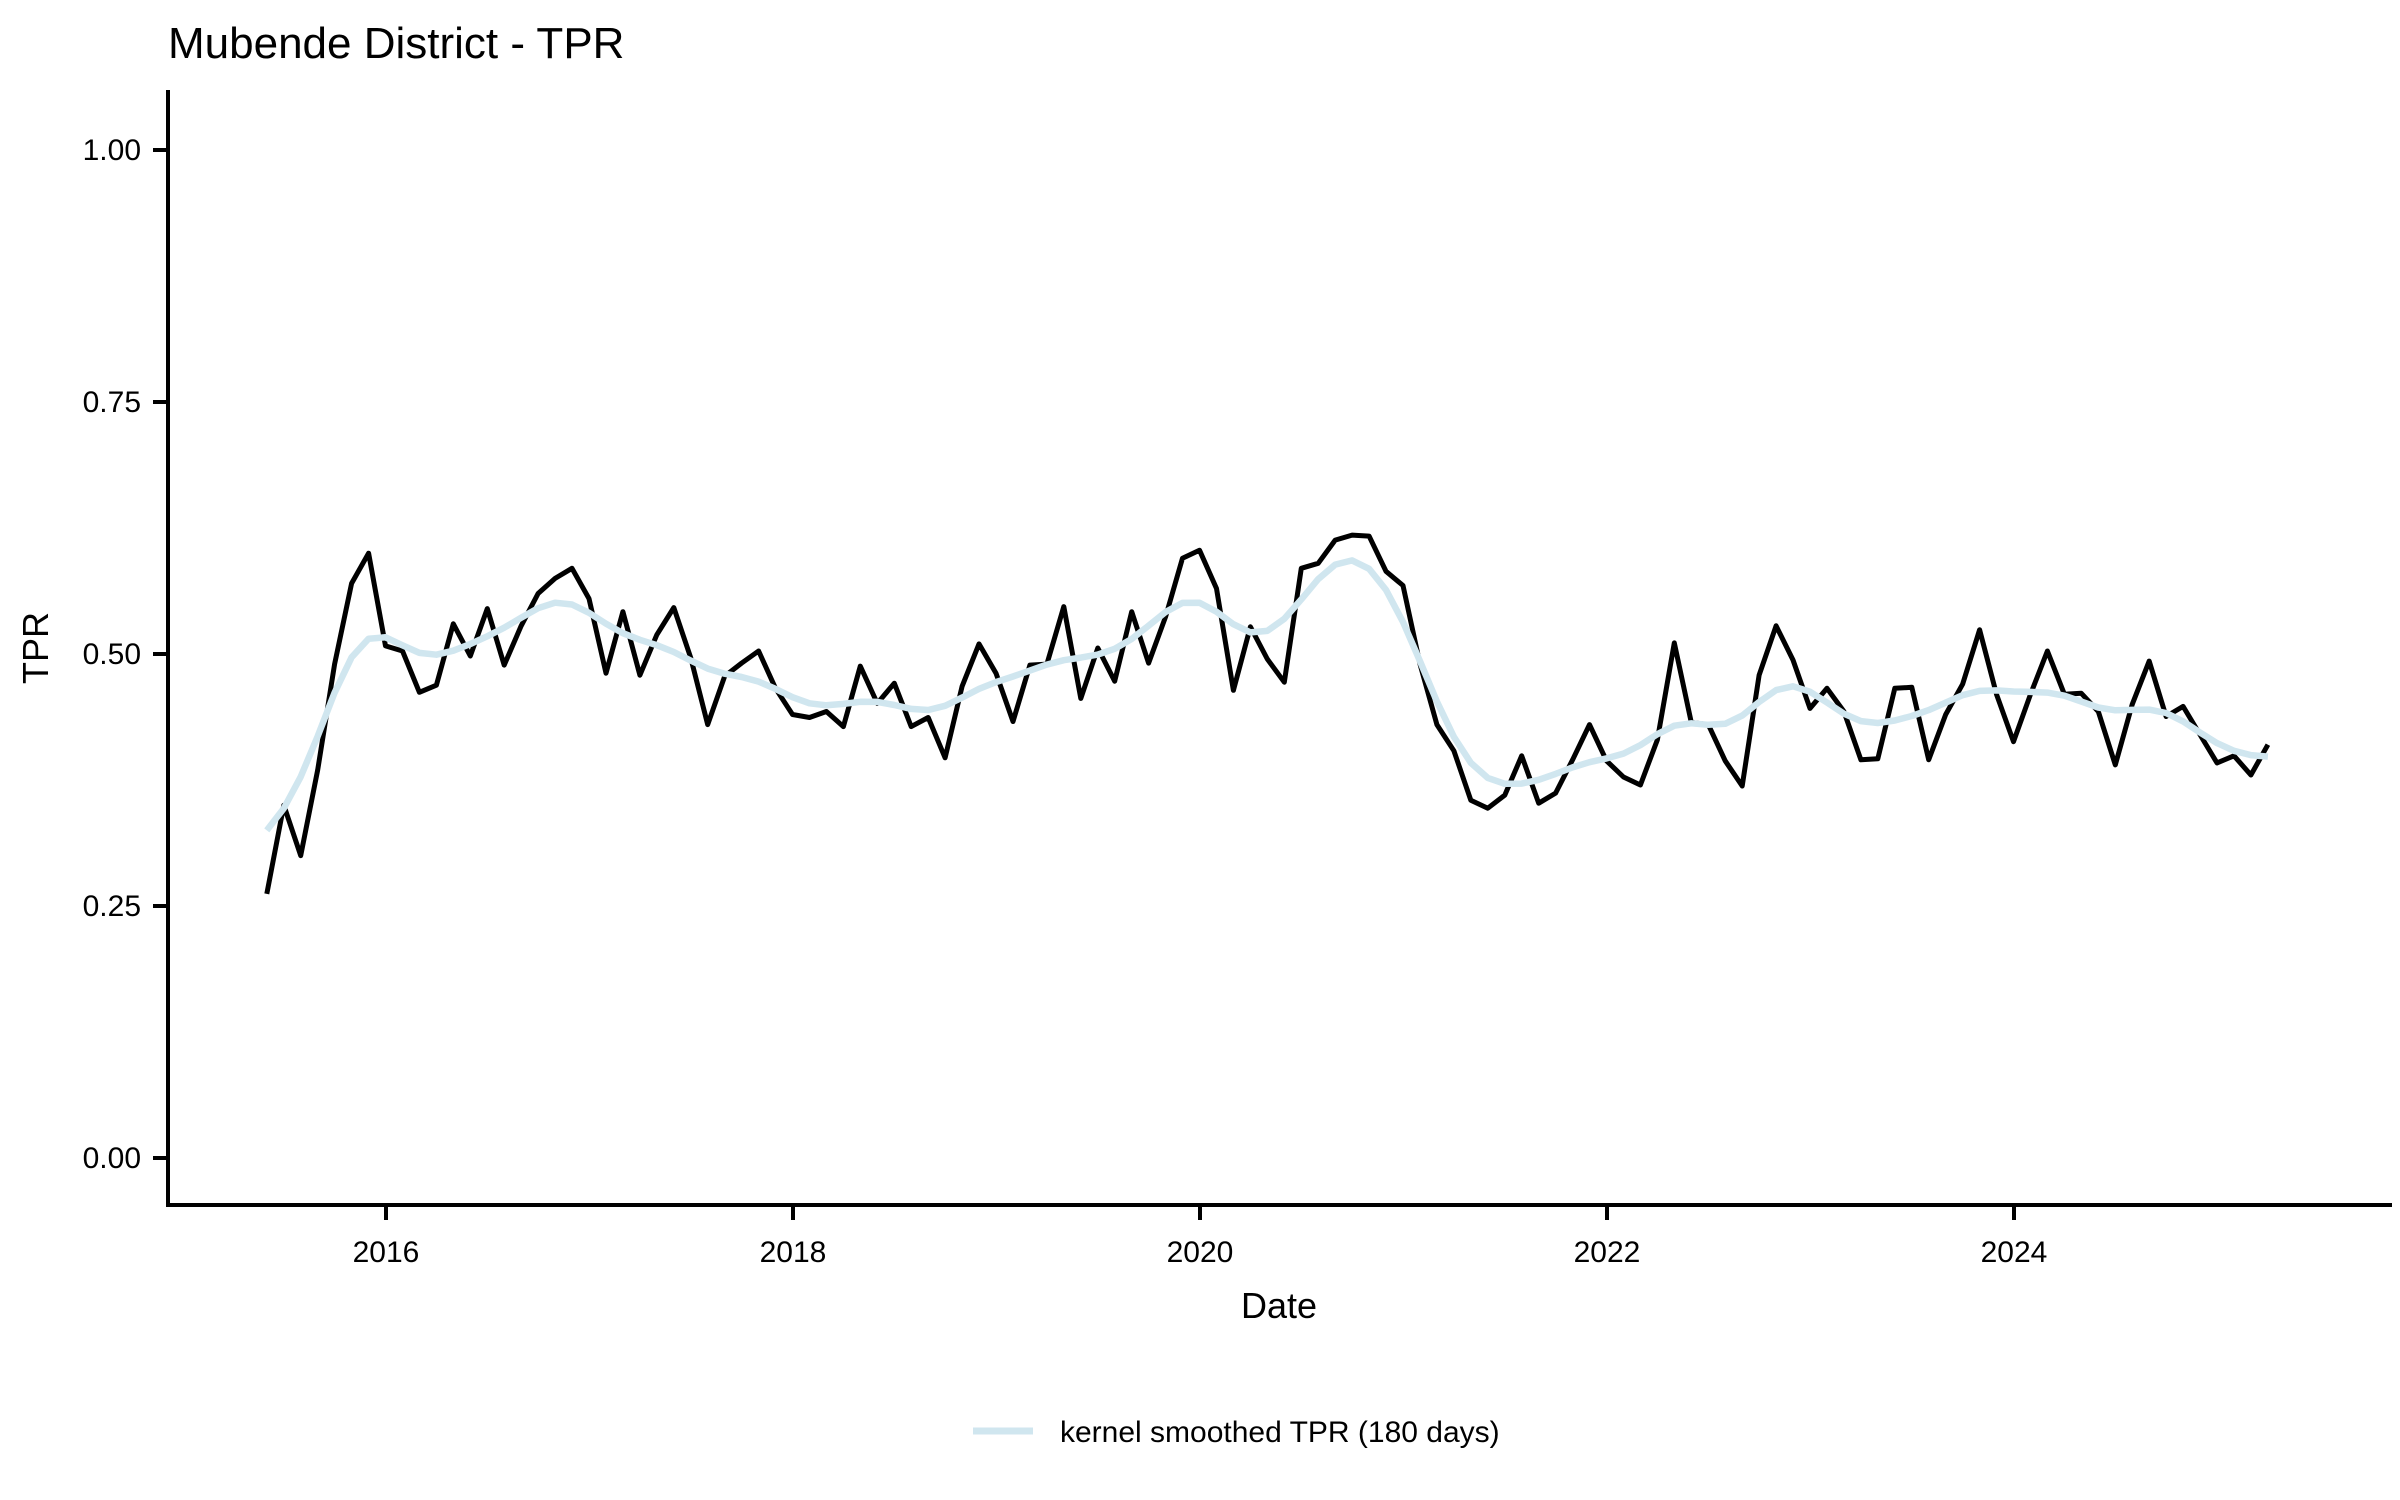 This screenshot has width=2400, height=1500. I want to click on y-tick-label: 0.25, so click(112, 906).